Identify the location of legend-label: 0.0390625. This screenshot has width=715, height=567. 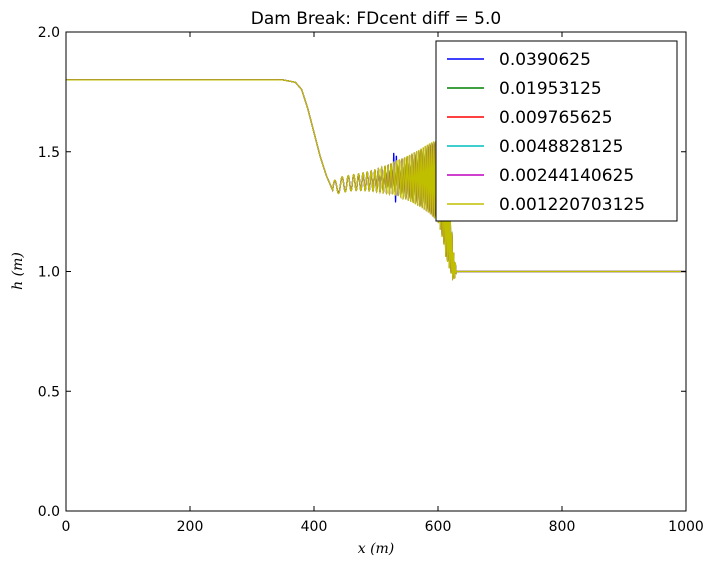
(545, 60).